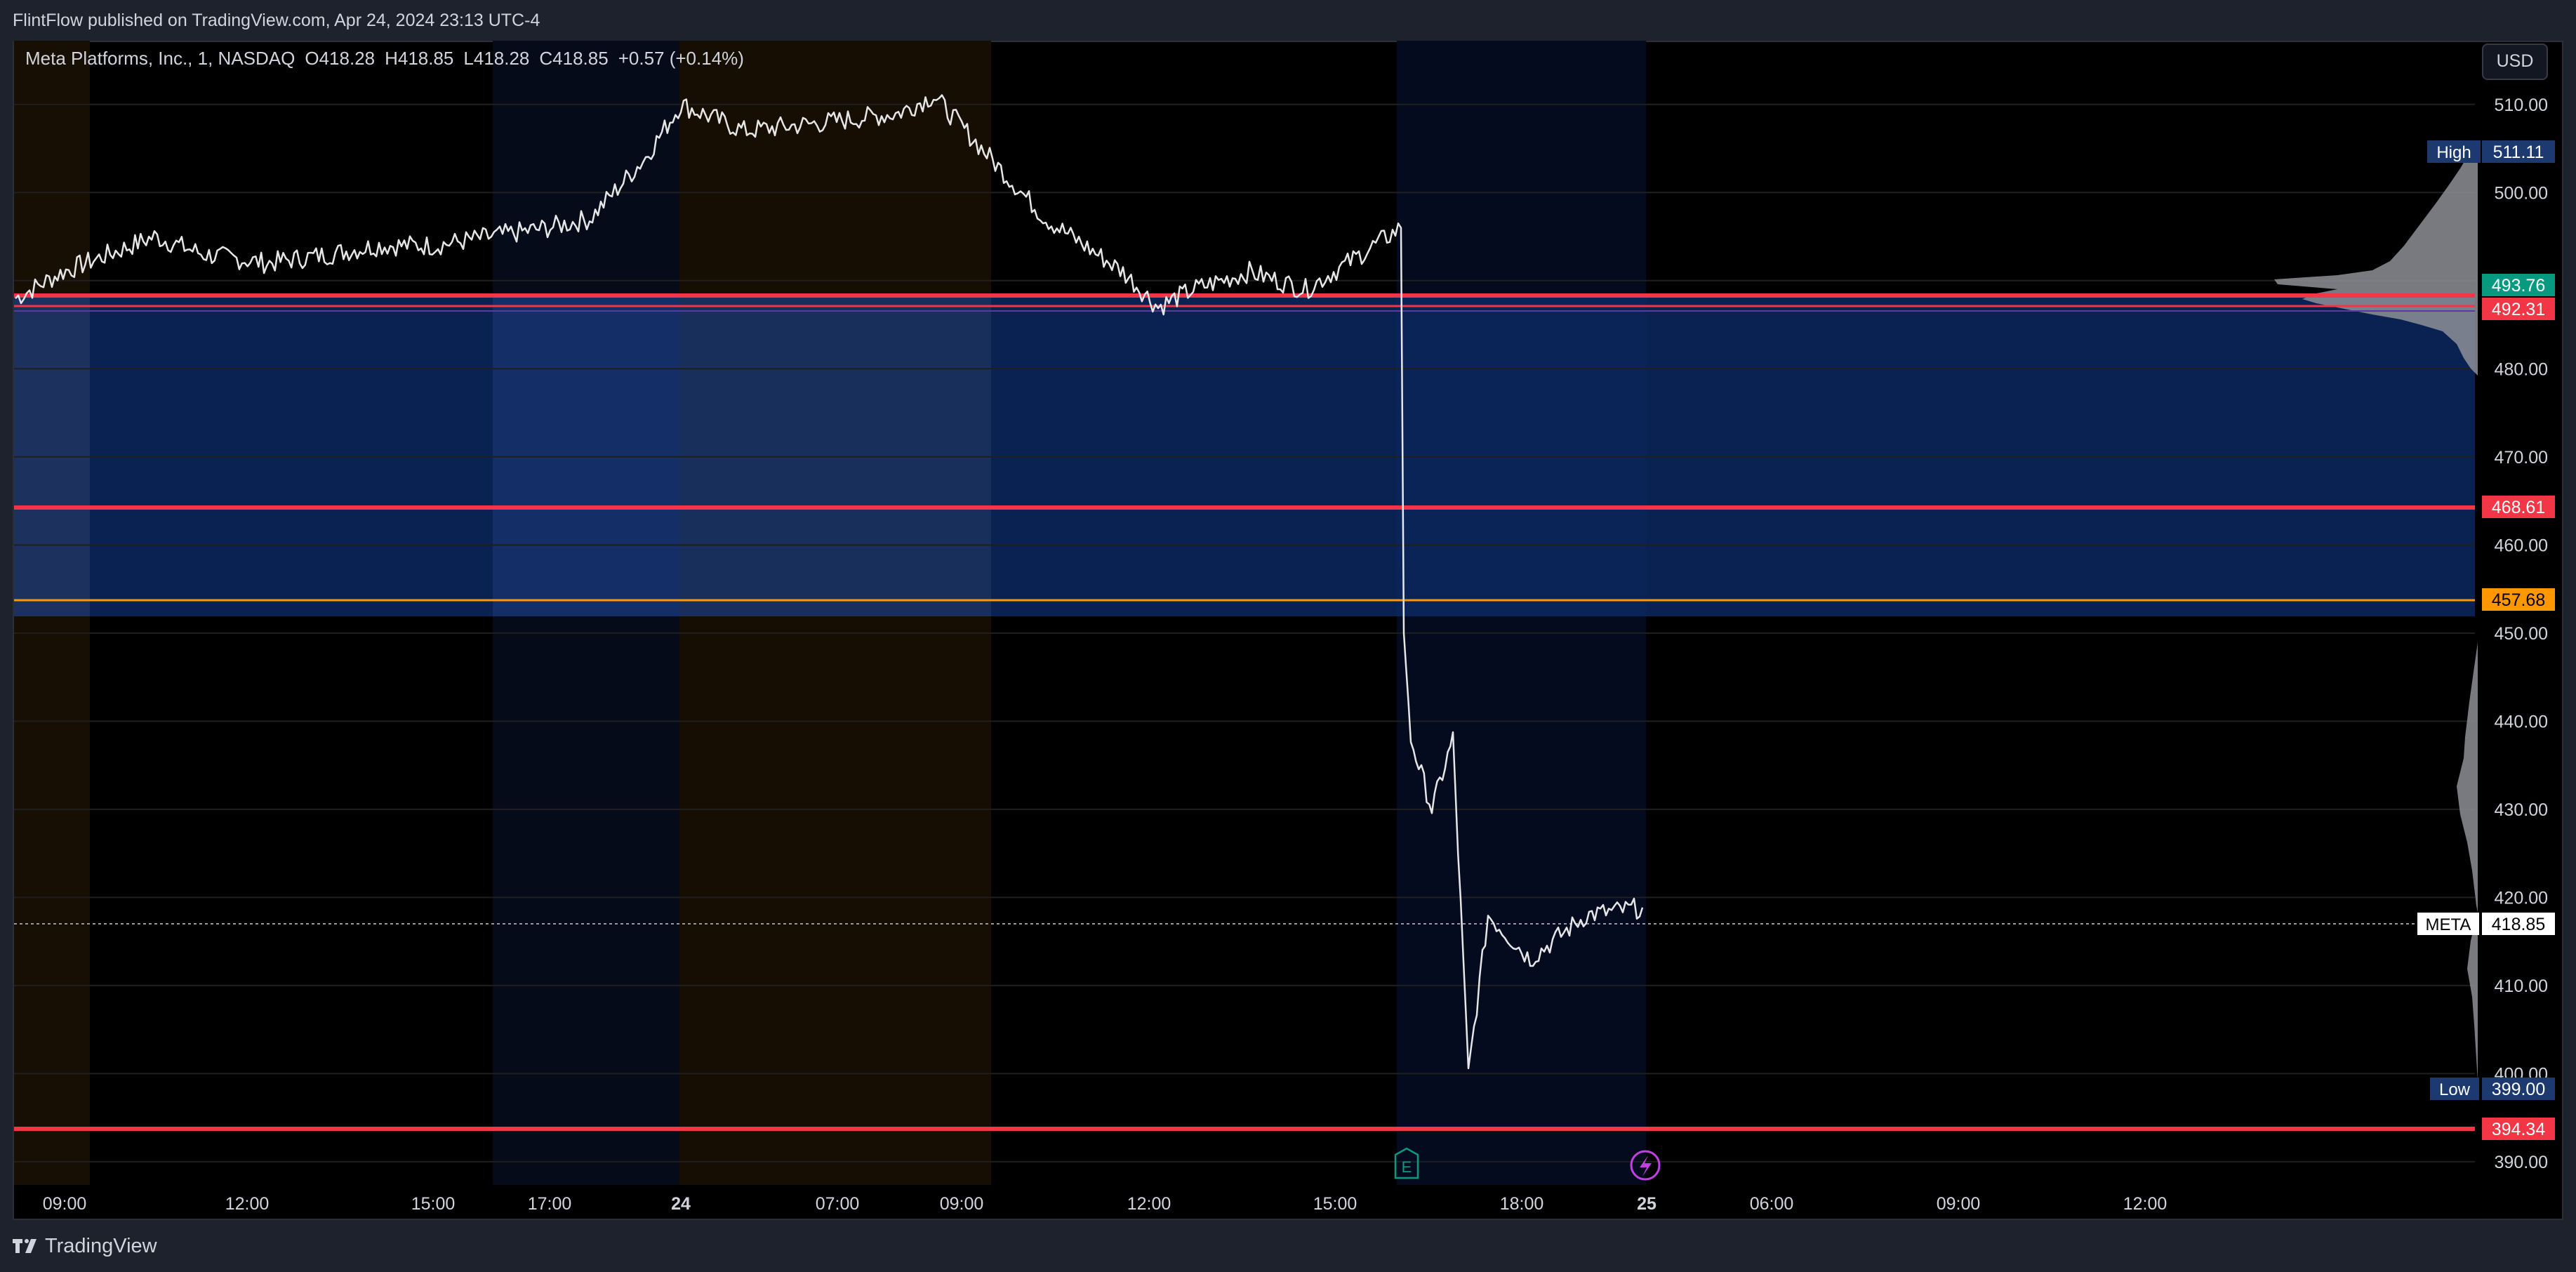  Describe the element at coordinates (2519, 1089) in the screenshot. I see `low-tag-value: 399.00` at that location.